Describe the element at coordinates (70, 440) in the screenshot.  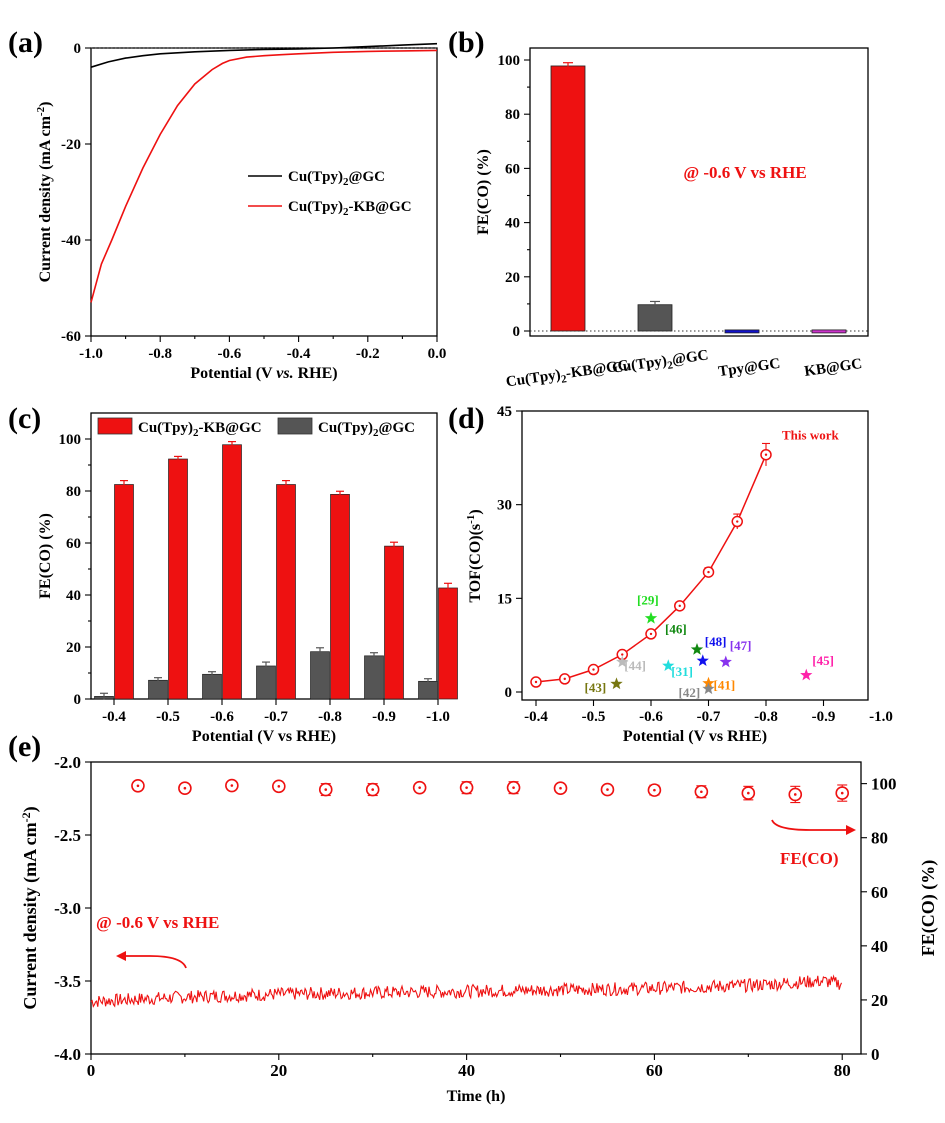
I see `panel-c-ytick-label: 100` at that location.